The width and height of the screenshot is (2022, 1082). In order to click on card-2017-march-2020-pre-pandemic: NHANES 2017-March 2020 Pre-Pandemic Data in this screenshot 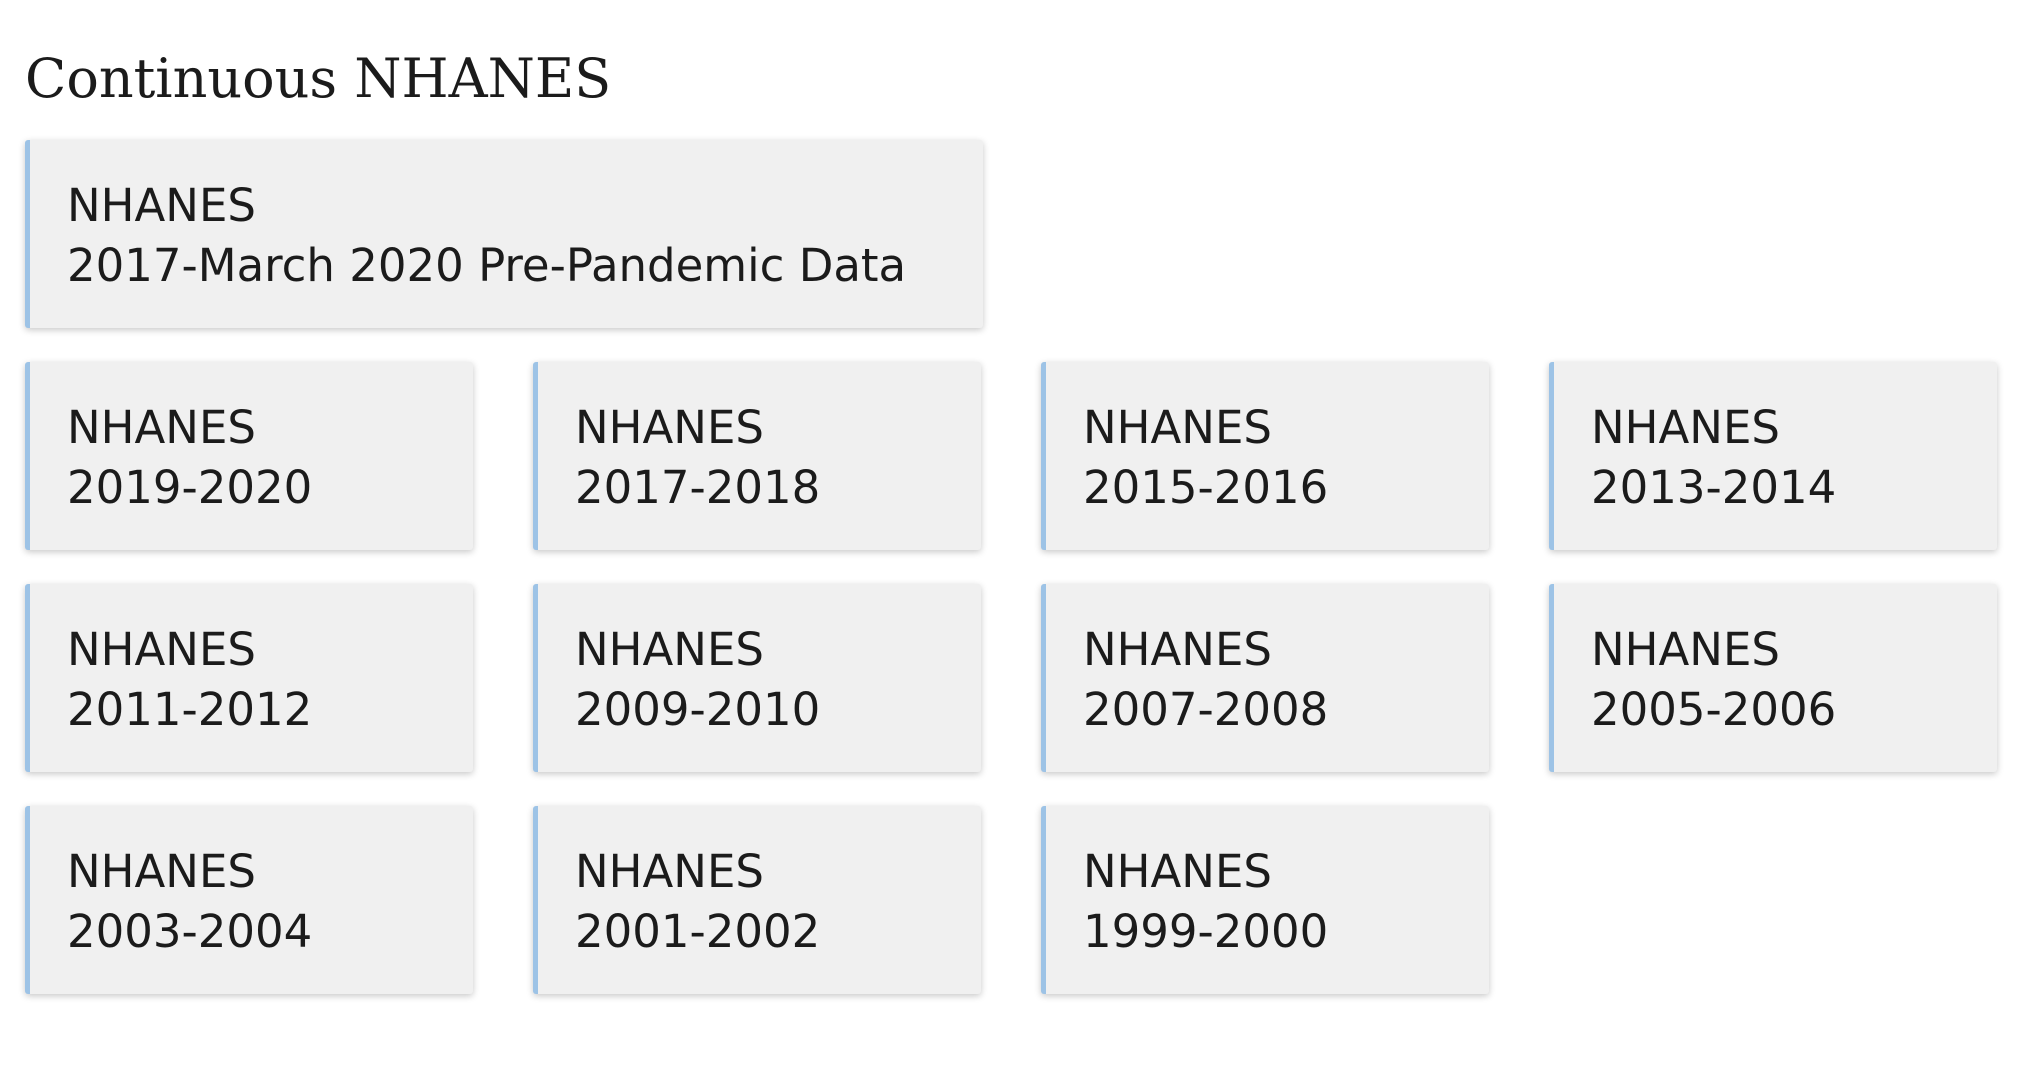, I will do `click(504, 234)`.